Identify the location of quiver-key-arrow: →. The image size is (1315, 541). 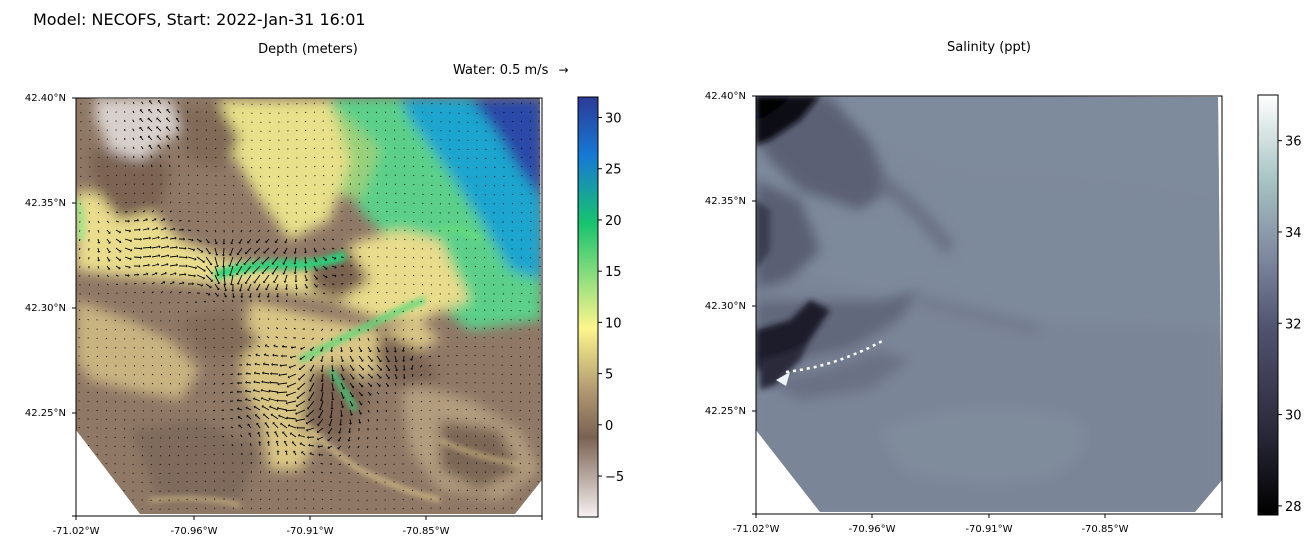
(563, 70).